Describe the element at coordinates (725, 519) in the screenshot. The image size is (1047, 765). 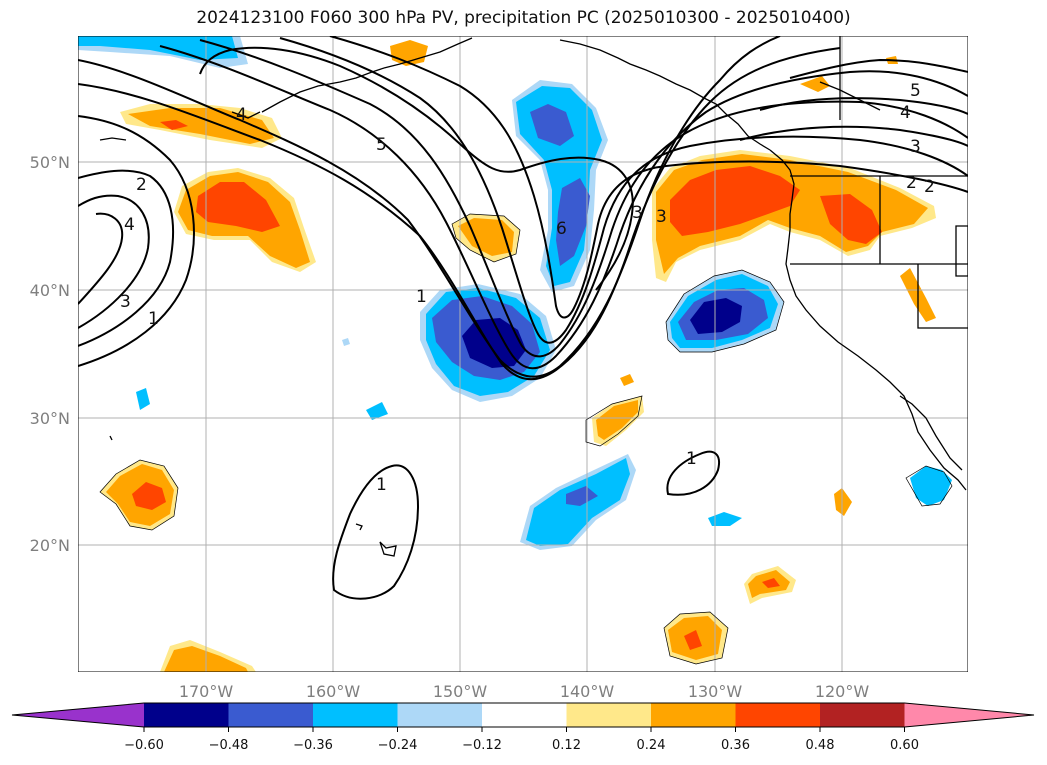
I see `neg-blob-small-129w` at that location.